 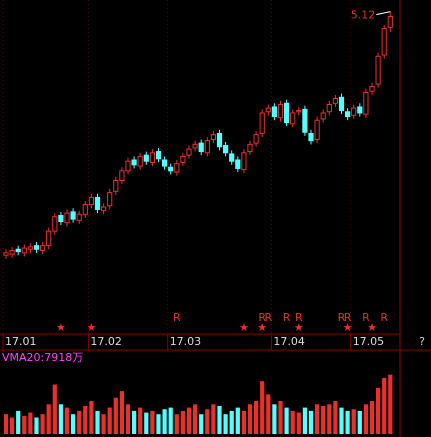 What do you see at coordinates (363, 15) in the screenshot?
I see `high-label: 5.12` at bounding box center [363, 15].